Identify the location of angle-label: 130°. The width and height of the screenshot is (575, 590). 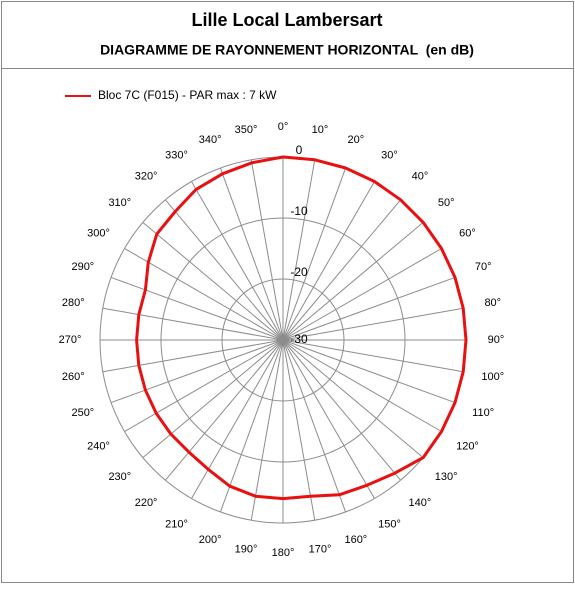
(446, 477).